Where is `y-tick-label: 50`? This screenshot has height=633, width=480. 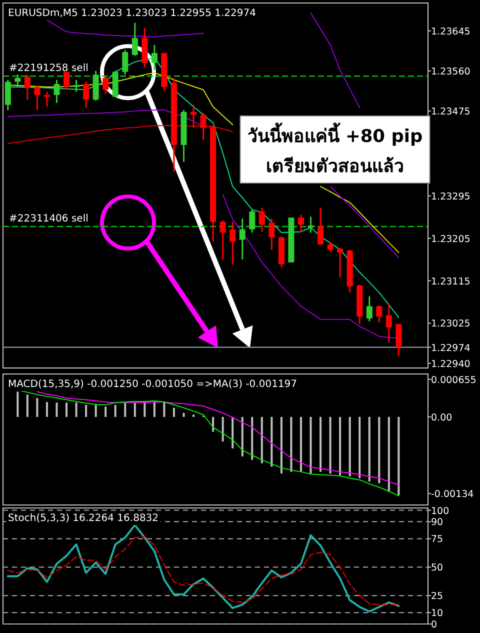 y-tick-label: 50 is located at coordinates (437, 568).